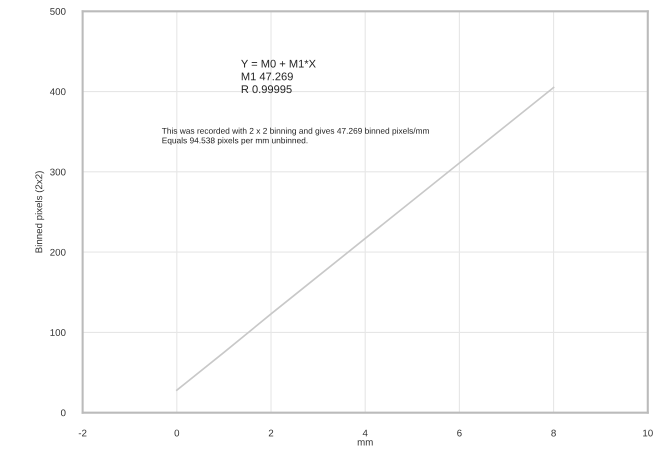 This screenshot has height=451, width=661. I want to click on x-tick-label: 6, so click(459, 433).